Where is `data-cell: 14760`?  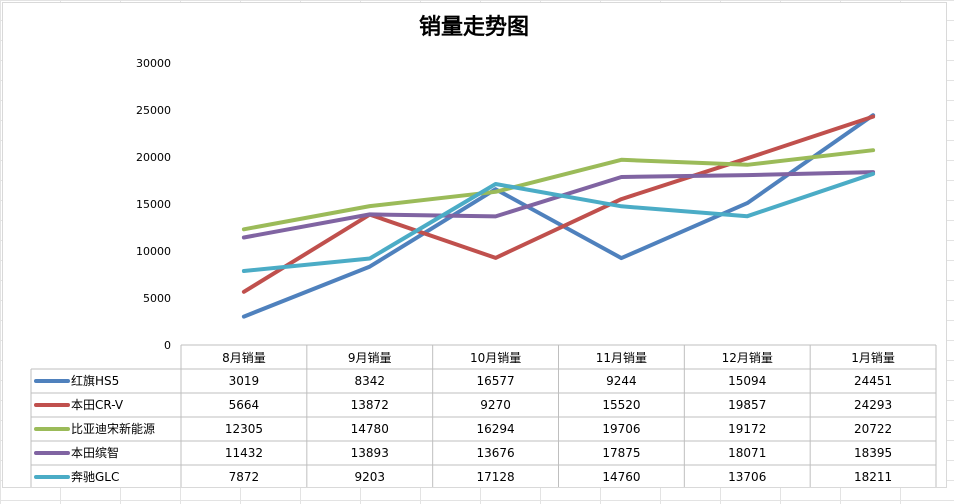 data-cell: 14760 is located at coordinates (621, 477).